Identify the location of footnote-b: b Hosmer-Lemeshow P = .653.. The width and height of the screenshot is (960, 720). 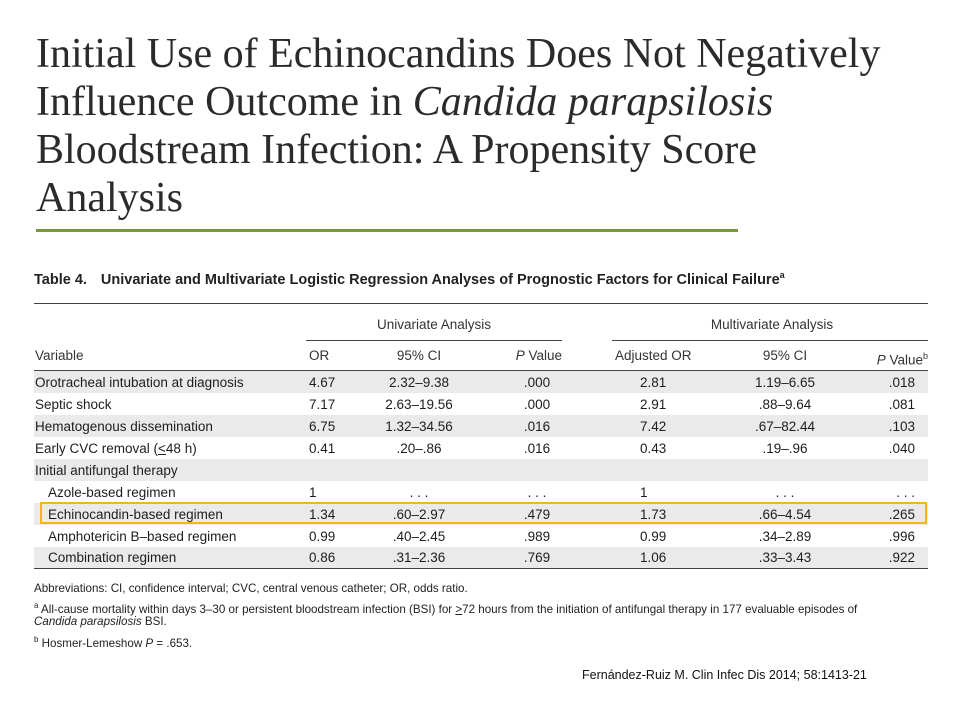
(113, 641).